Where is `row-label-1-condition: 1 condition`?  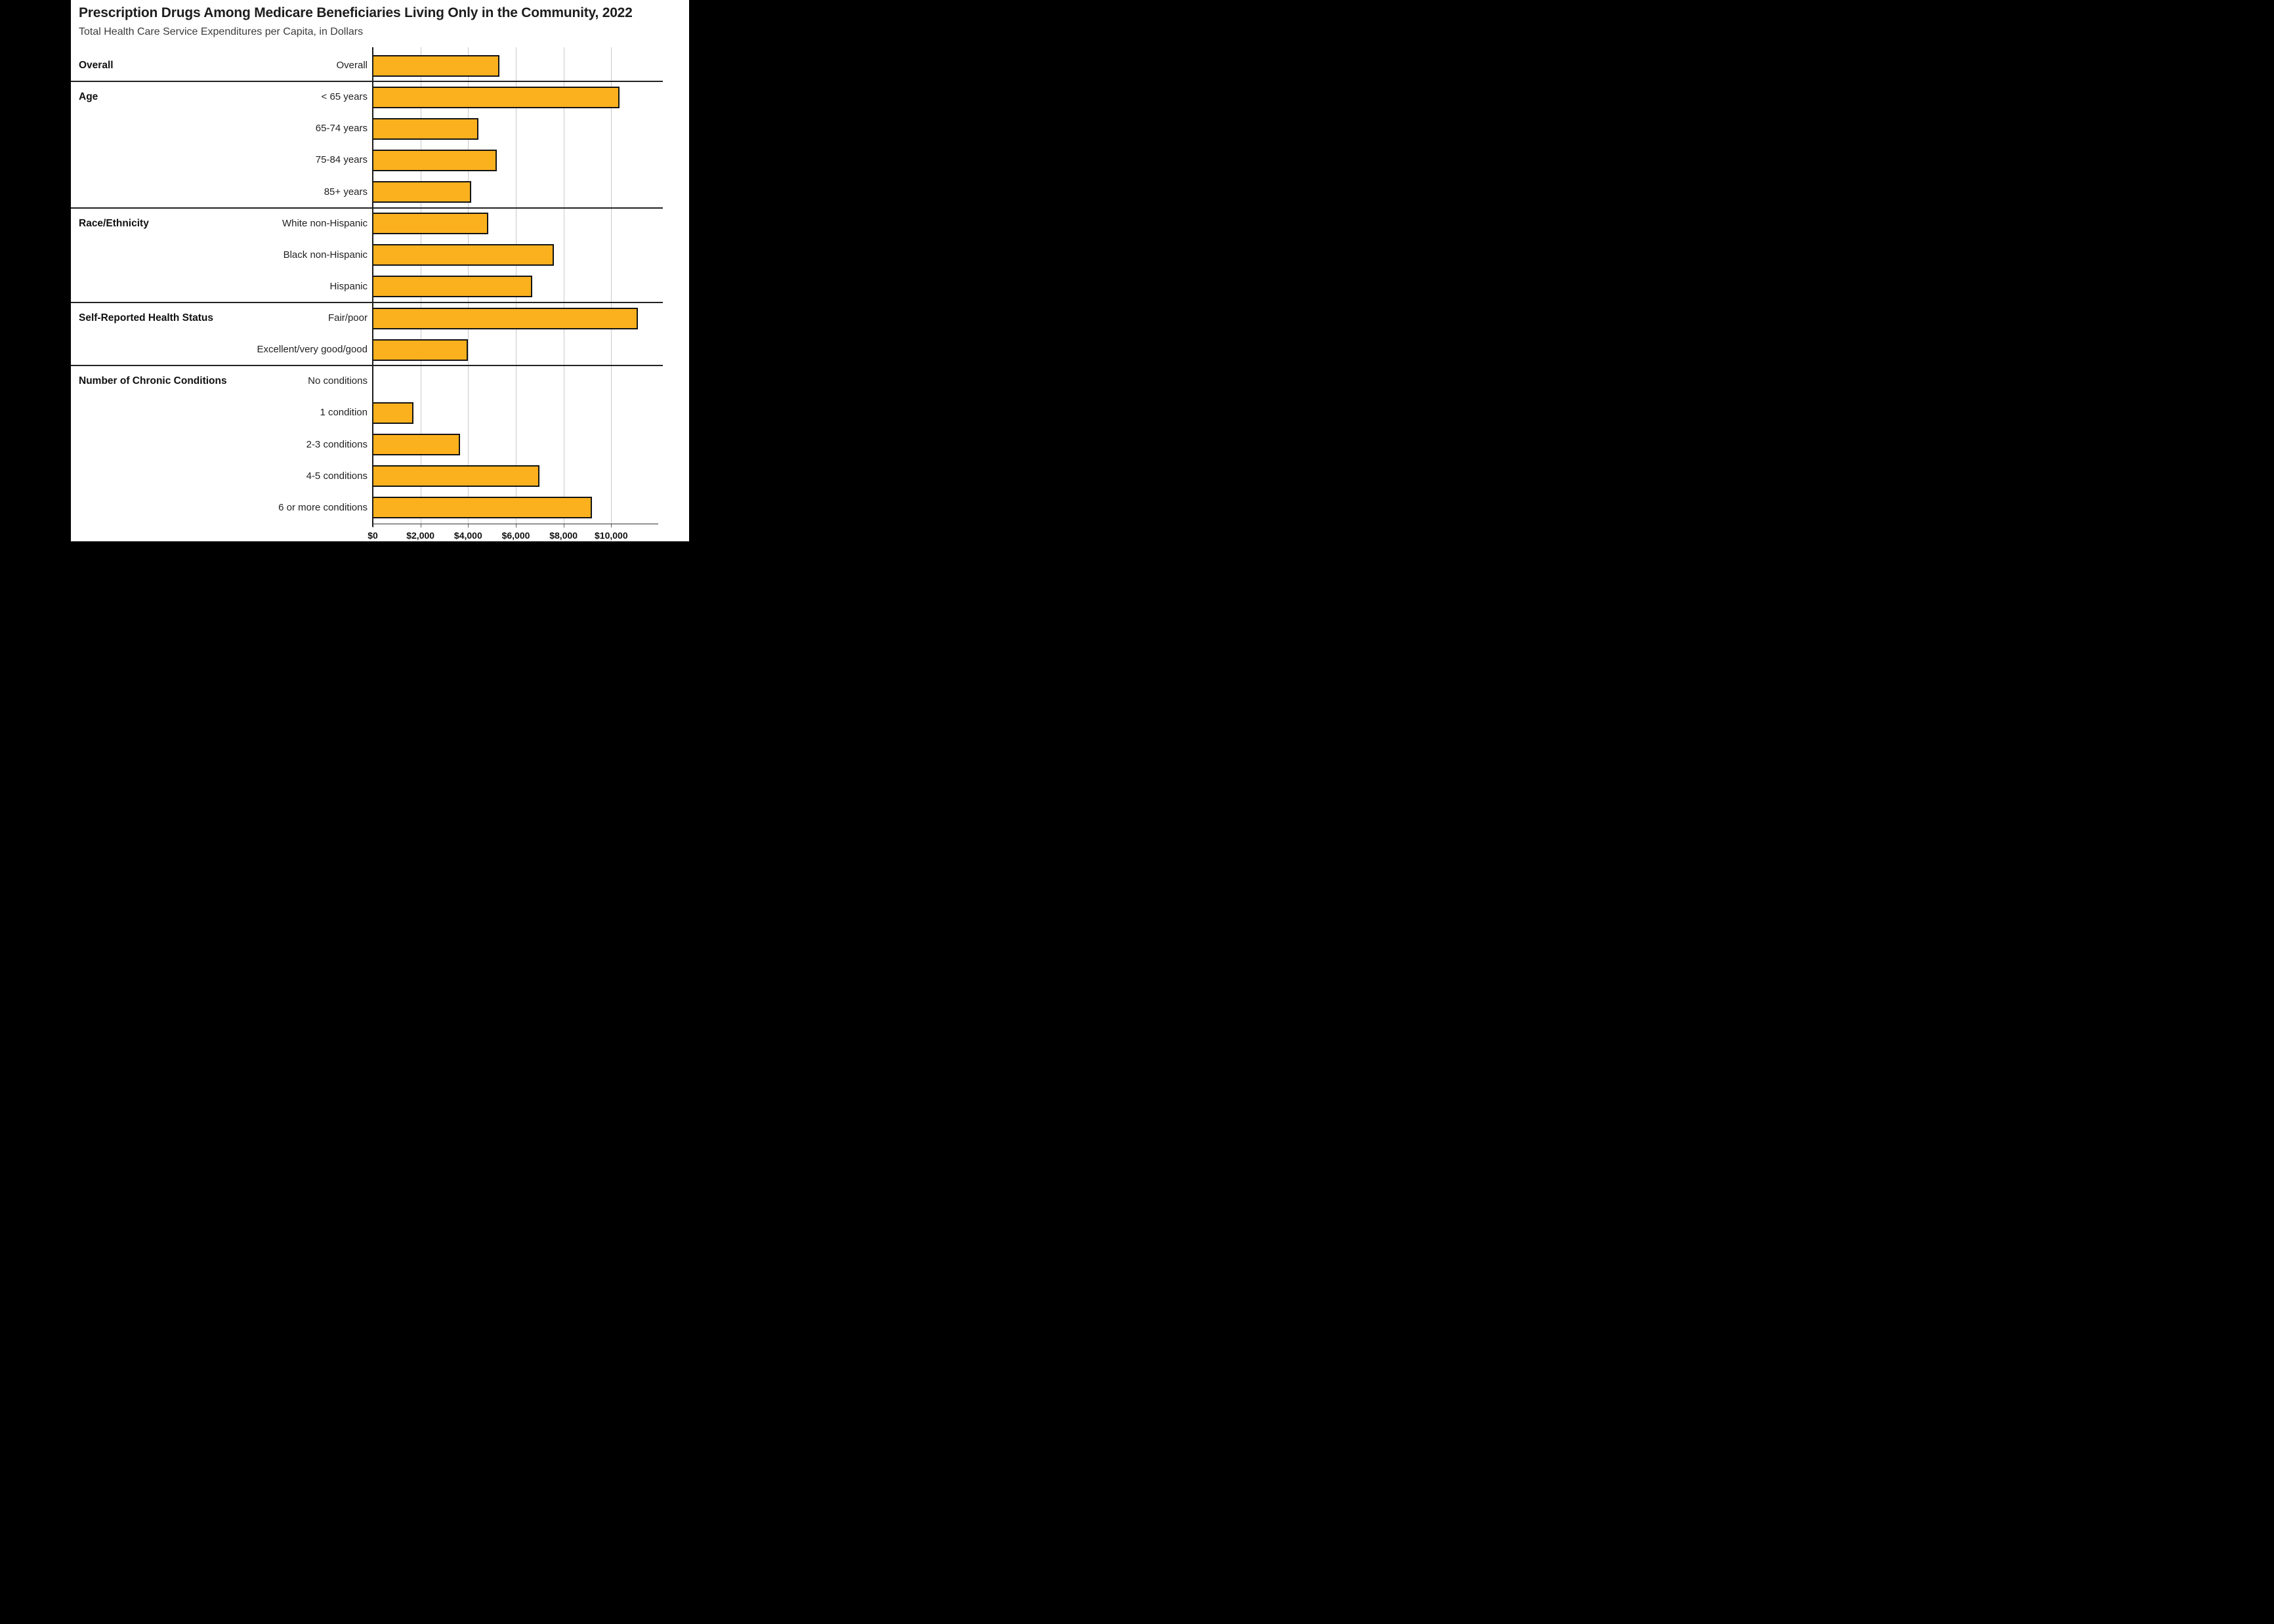
row-label-1-condition: 1 condition is located at coordinates (344, 413).